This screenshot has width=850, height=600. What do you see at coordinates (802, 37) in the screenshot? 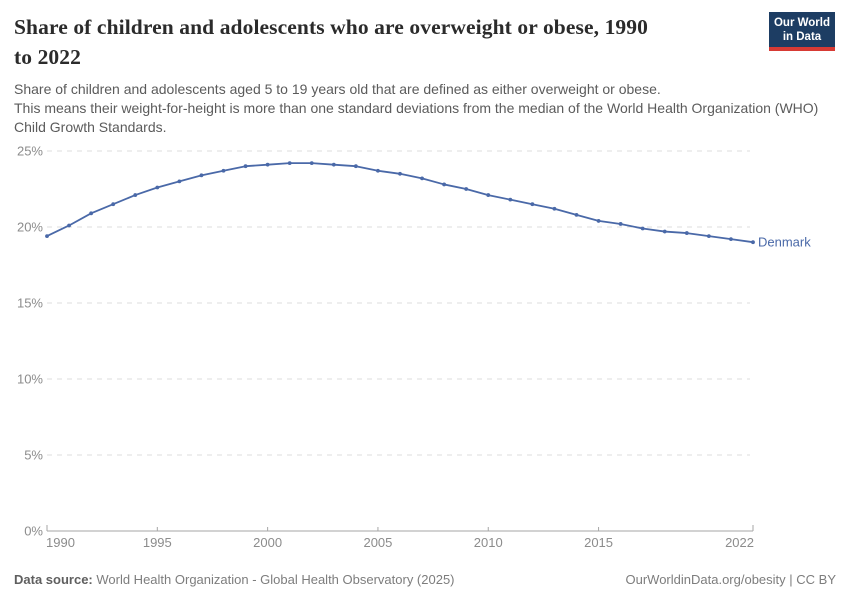
I see `owid-logo-line2: in Data` at bounding box center [802, 37].